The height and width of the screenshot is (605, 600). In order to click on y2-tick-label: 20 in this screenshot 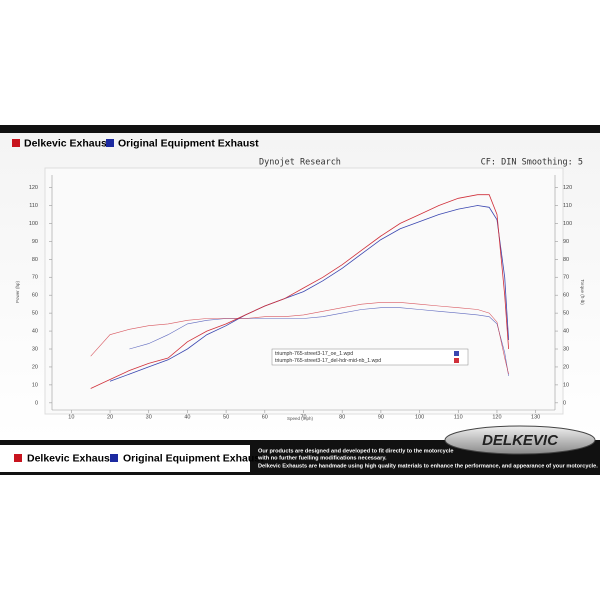, I will do `click(566, 367)`.